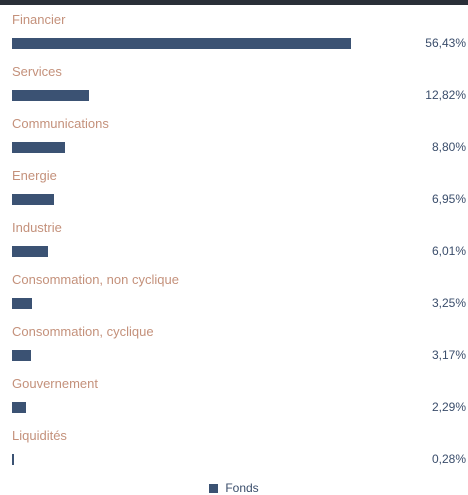 The image size is (468, 495). I want to click on sector-label: Services, so click(37, 71).